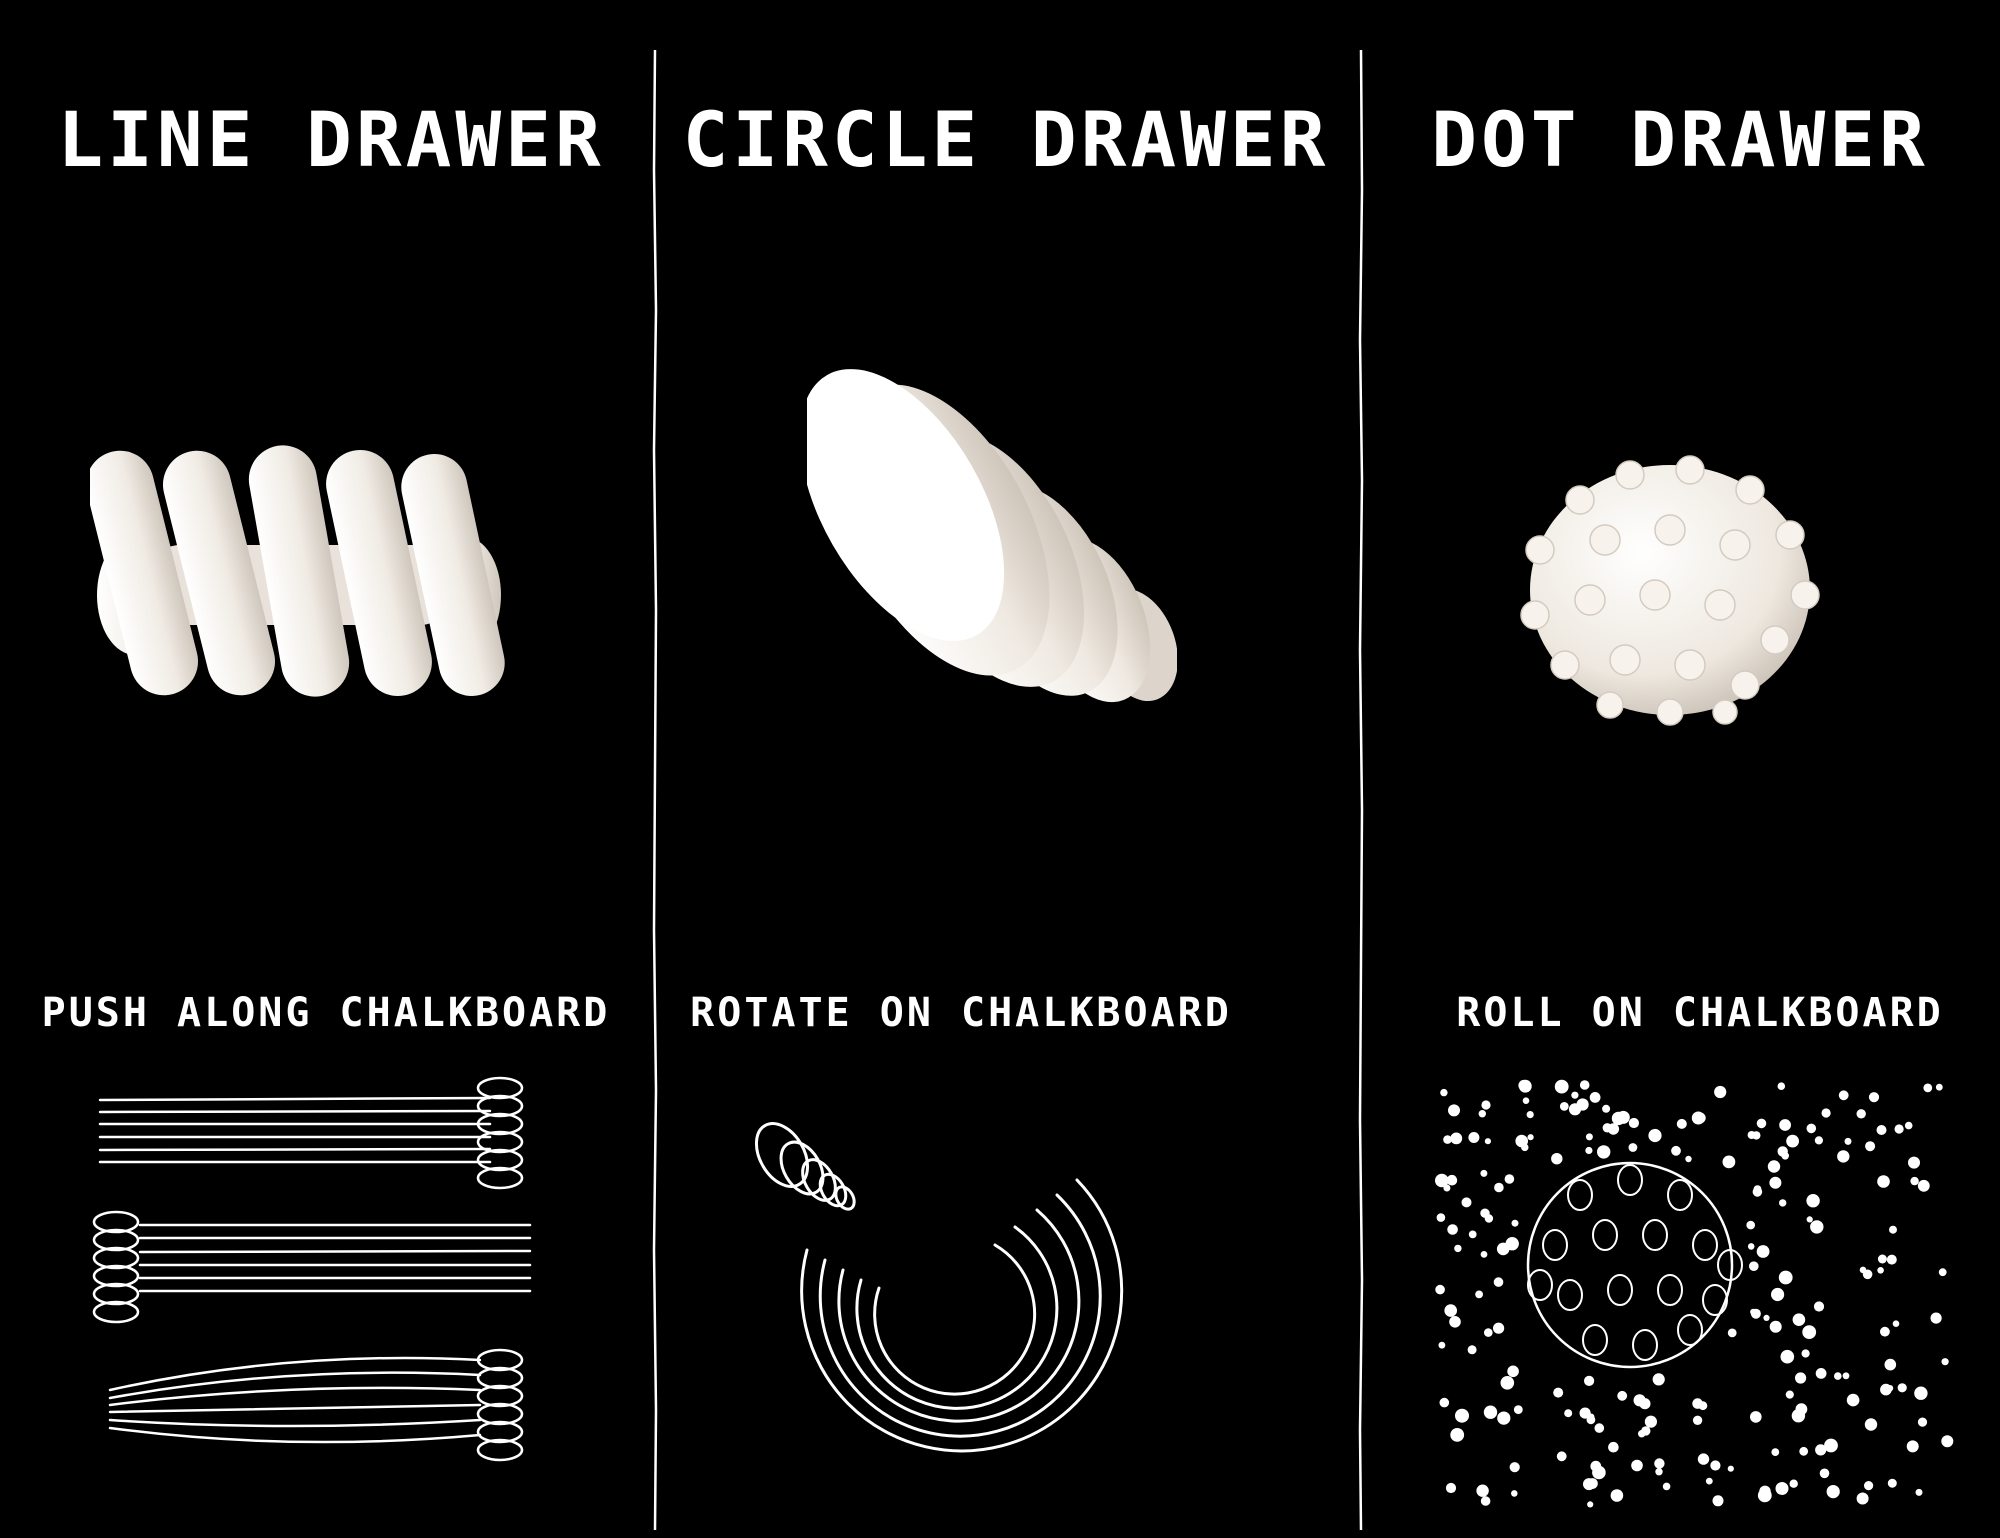 This screenshot has height=1538, width=2000. Describe the element at coordinates (1694, 1293) in the screenshot. I see `dot-drawer-sketch` at that location.